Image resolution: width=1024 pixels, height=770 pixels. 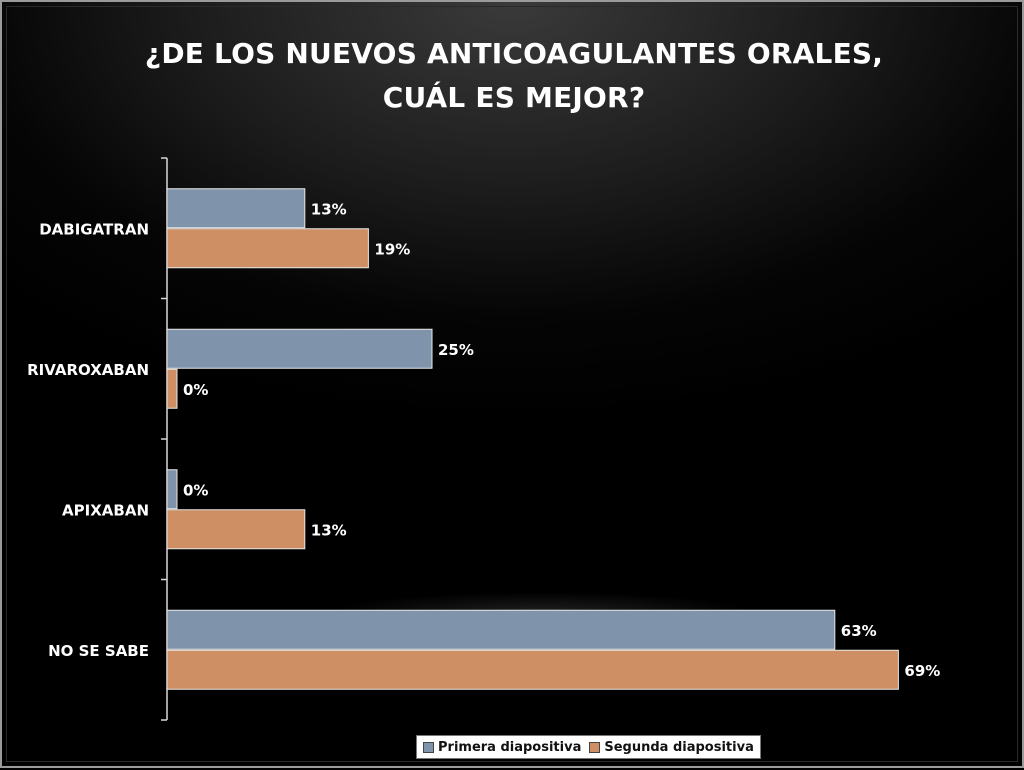 I want to click on chart-legend: Primera diapositiva Segunda diapositiva, so click(x=588, y=747).